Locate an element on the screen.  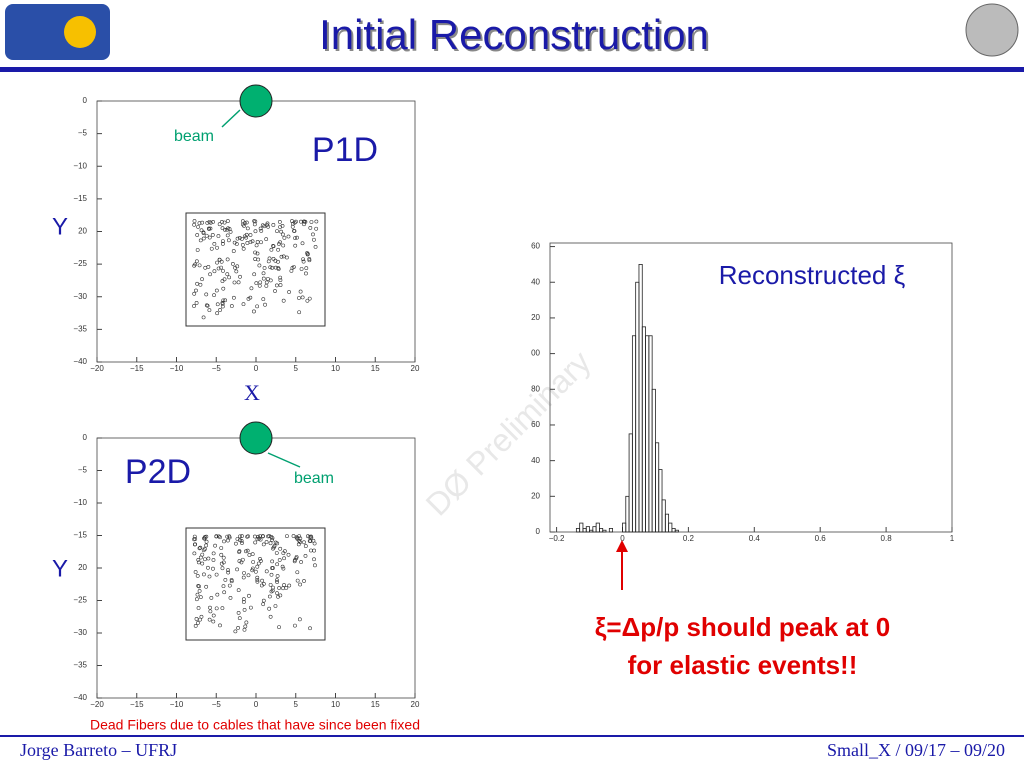
y-tick-label: −25 is located at coordinates (80, 600).